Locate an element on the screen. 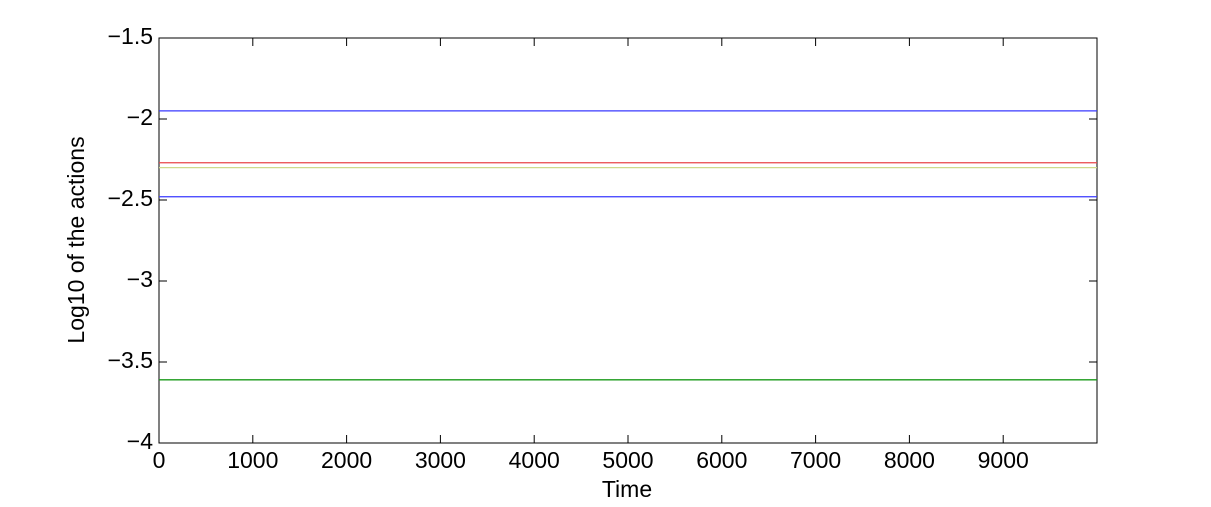 The image size is (1211, 507). x-tick-label: 2000 is located at coordinates (346, 460).